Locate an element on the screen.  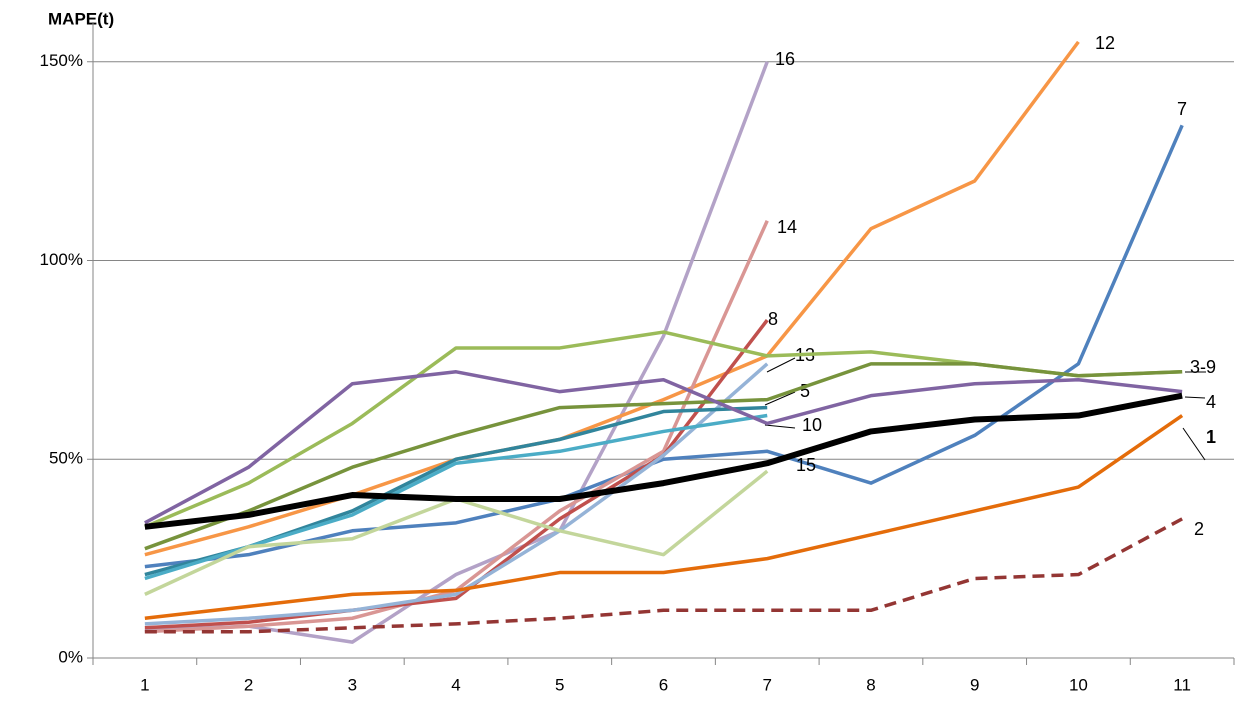
y-axis-title: MAPE(t) is located at coordinates (81, 18).